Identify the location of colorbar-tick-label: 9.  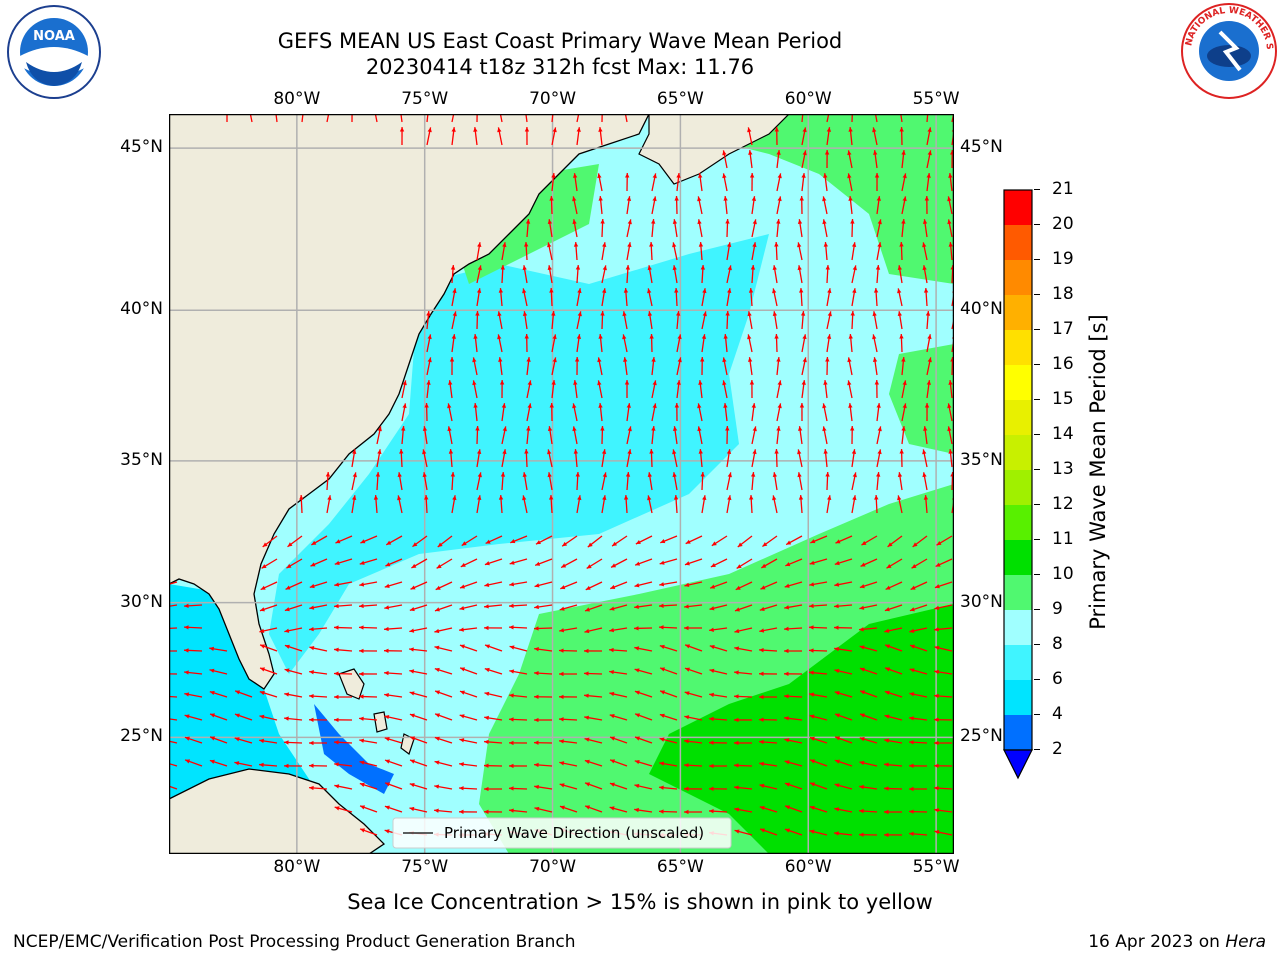
(1057, 609).